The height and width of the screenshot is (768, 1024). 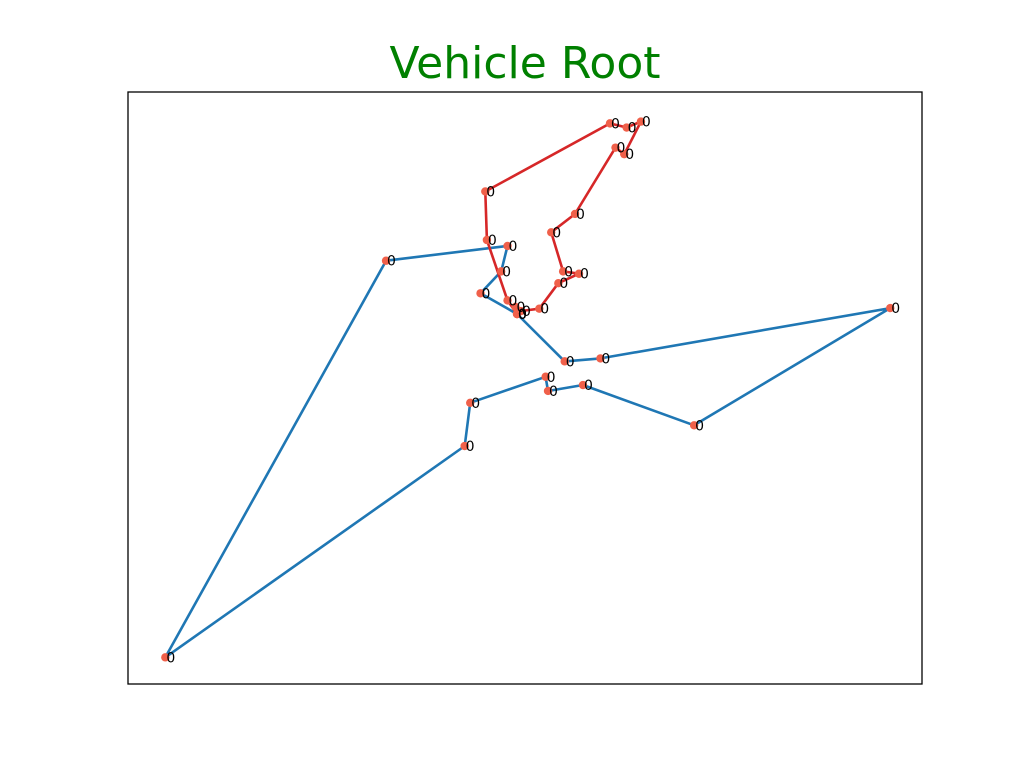 I want to click on node-label-1-1: 0, so click(x=513, y=301).